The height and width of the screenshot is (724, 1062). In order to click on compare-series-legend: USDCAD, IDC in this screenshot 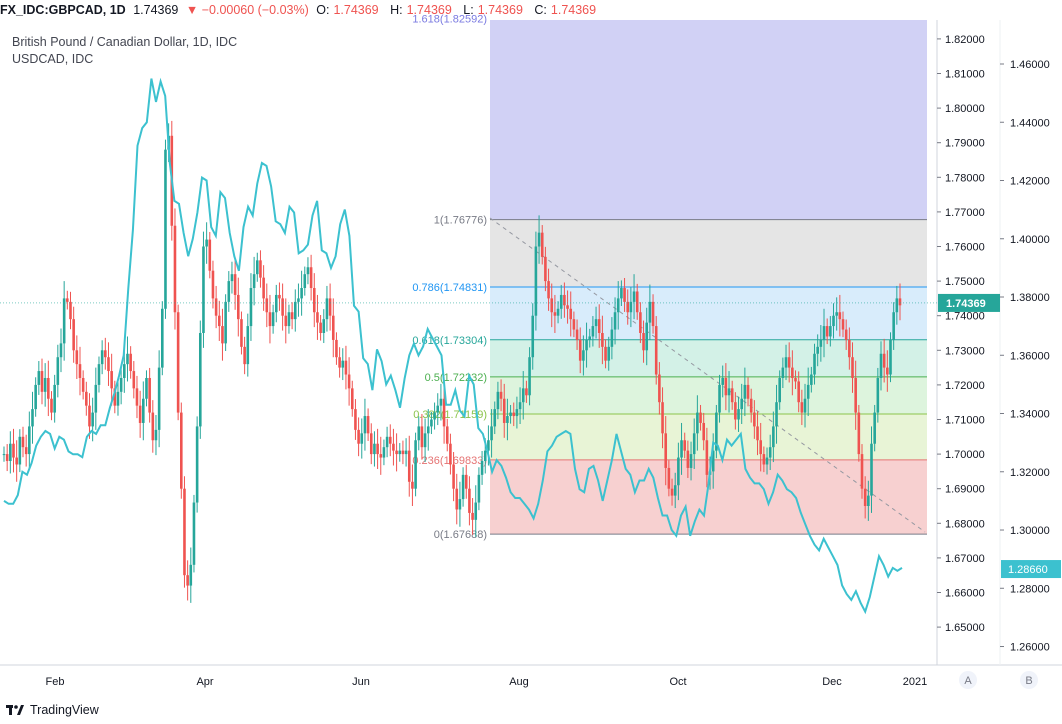, I will do `click(53, 59)`.